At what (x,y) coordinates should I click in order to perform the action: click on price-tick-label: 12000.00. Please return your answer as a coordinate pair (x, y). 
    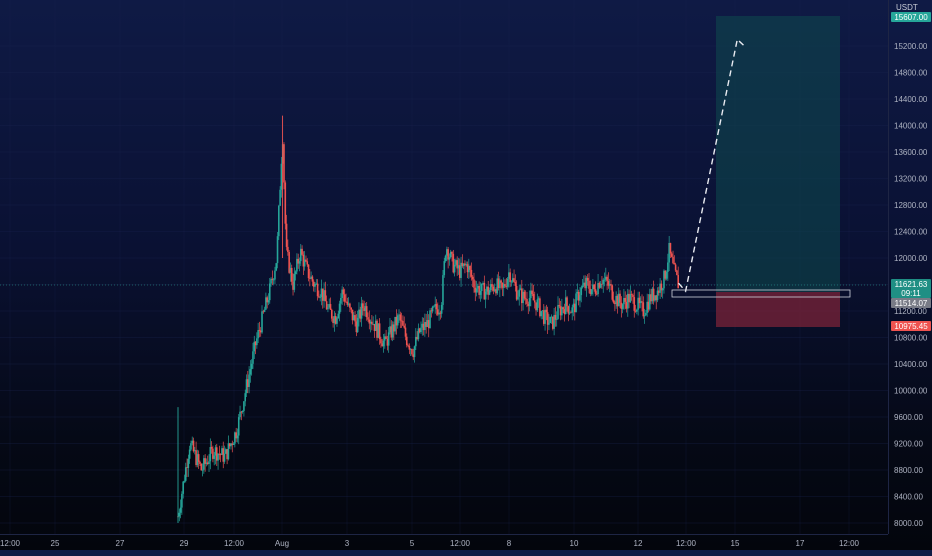
    Looking at the image, I should click on (911, 258).